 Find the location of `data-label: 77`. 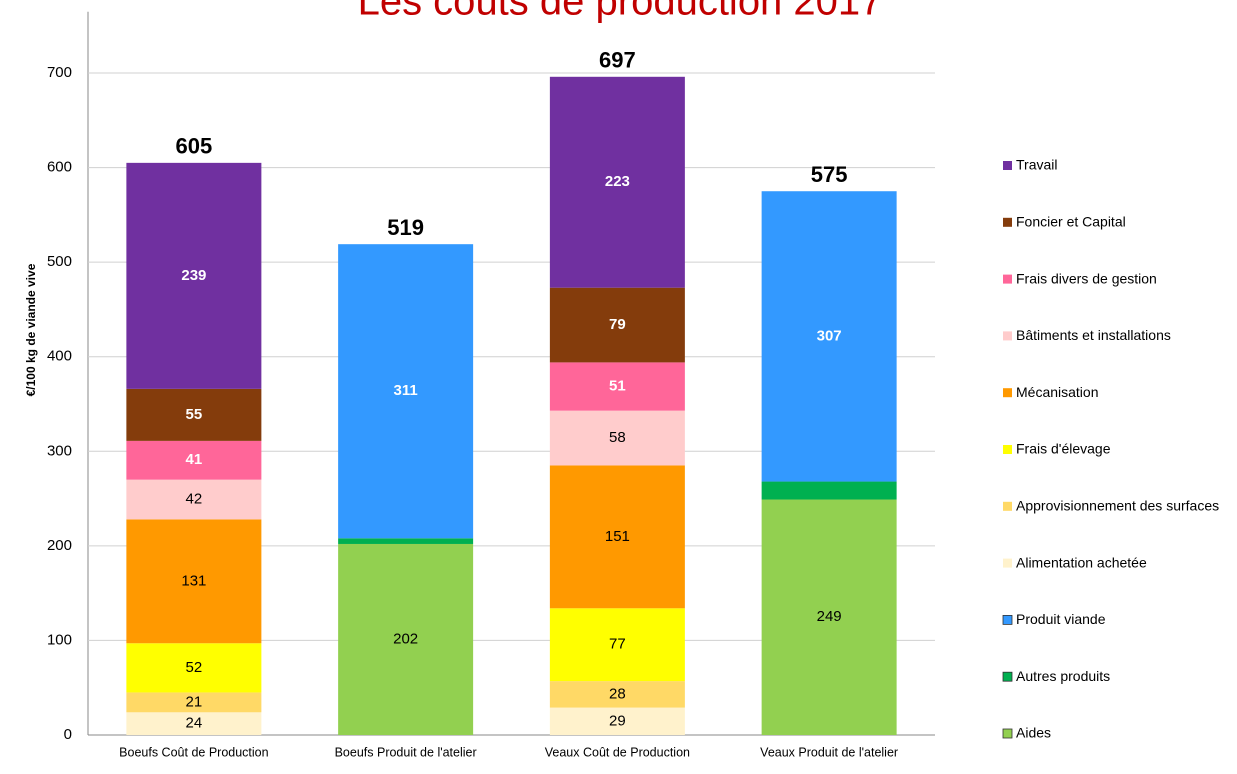

data-label: 77 is located at coordinates (617, 644).